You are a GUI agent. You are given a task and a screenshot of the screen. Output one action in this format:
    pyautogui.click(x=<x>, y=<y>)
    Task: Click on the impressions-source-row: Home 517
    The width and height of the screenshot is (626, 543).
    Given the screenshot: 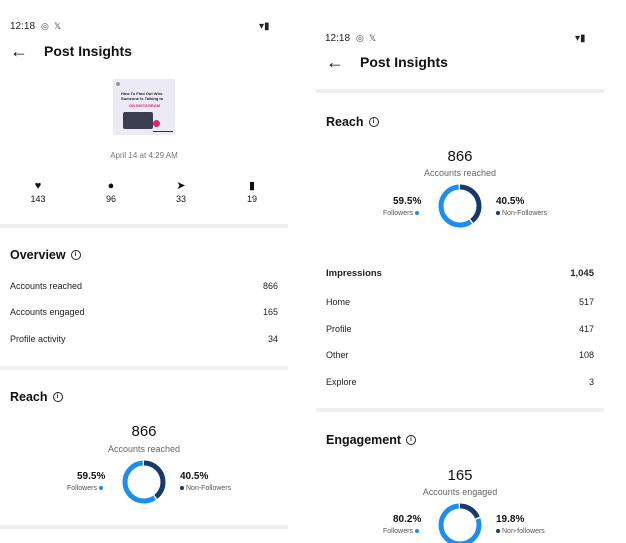 What is the action you would take?
    pyautogui.click(x=460, y=302)
    